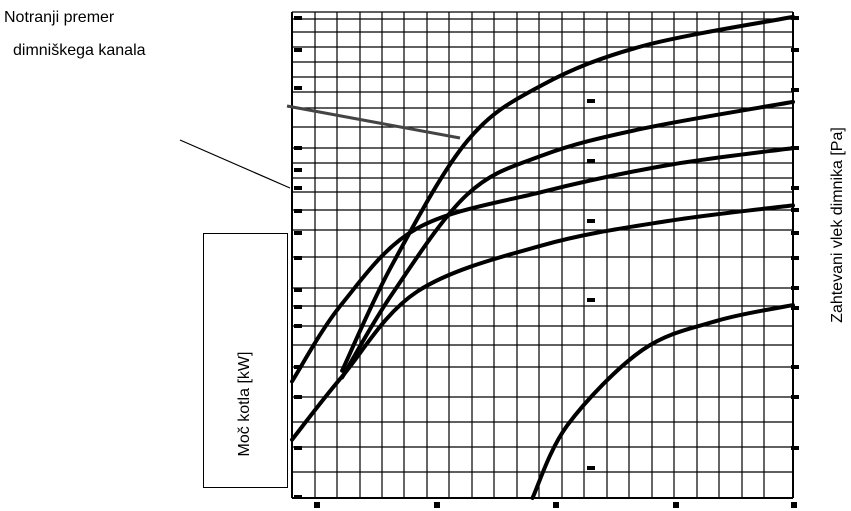 The width and height of the screenshot is (851, 511). Describe the element at coordinates (244, 404) in the screenshot. I see `ylabel-left: Moč kotla [kW]` at that location.